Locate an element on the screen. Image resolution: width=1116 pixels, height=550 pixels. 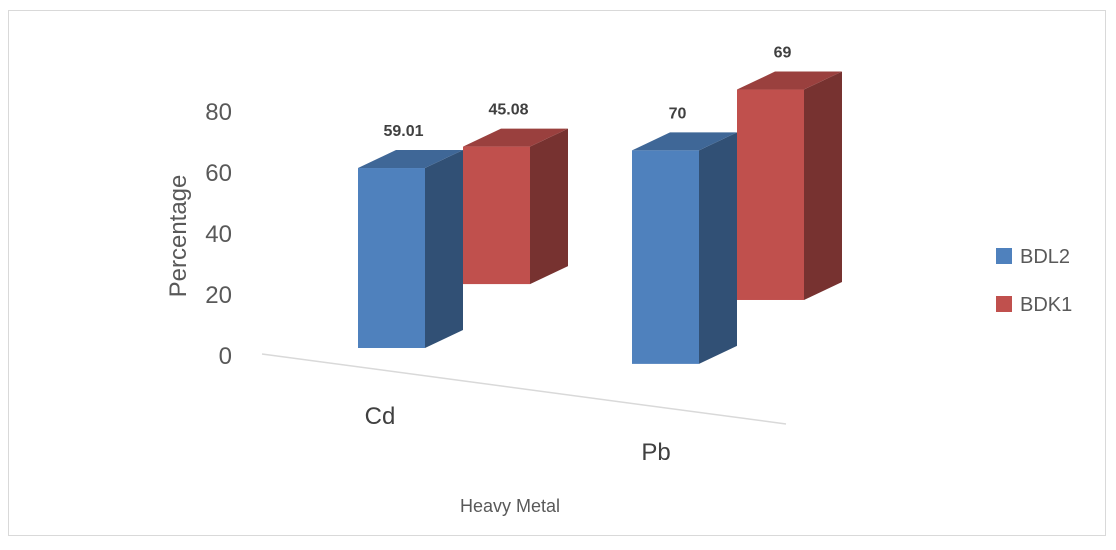
data-label: 59.01 is located at coordinates (403, 131).